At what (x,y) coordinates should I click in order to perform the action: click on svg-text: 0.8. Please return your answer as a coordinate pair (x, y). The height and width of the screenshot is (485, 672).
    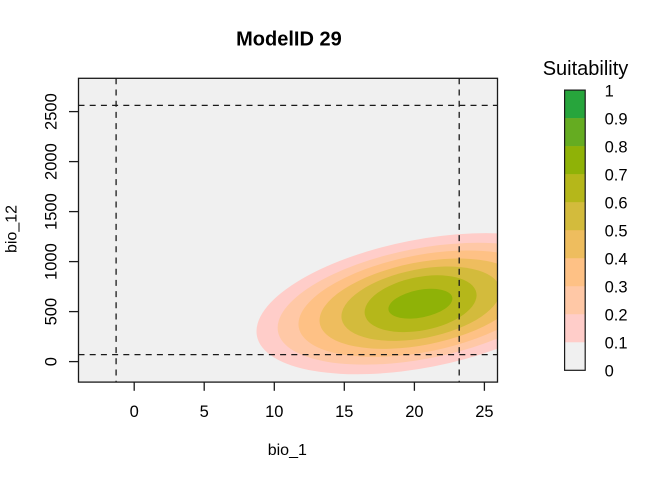
    Looking at the image, I should click on (616, 147).